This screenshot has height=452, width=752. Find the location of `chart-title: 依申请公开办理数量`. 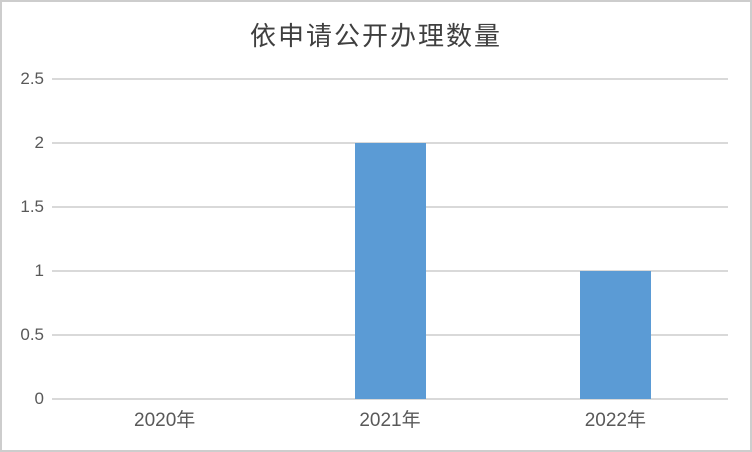

chart-title: 依申请公开办理数量 is located at coordinates (375, 37).